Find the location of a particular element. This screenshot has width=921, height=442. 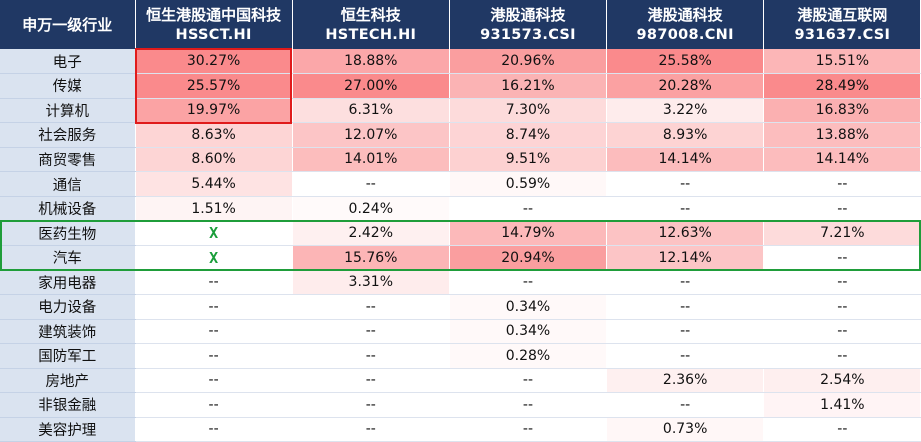

table-row: 电力设备 -- -- 0.34% -- -- is located at coordinates (460, 307).